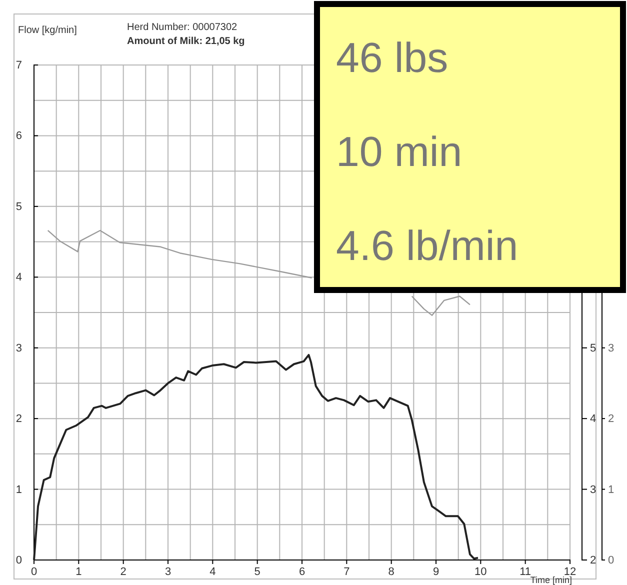 Image resolution: width=627 pixels, height=585 pixels. I want to click on annotation: 46 lbs, so click(392, 57).